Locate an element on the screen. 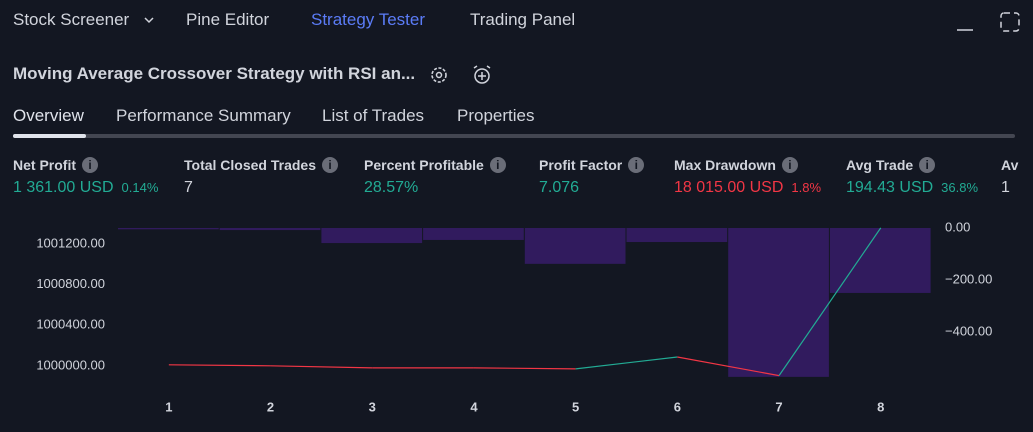  metric-value-text: 18 015.00 USD is located at coordinates (729, 187).